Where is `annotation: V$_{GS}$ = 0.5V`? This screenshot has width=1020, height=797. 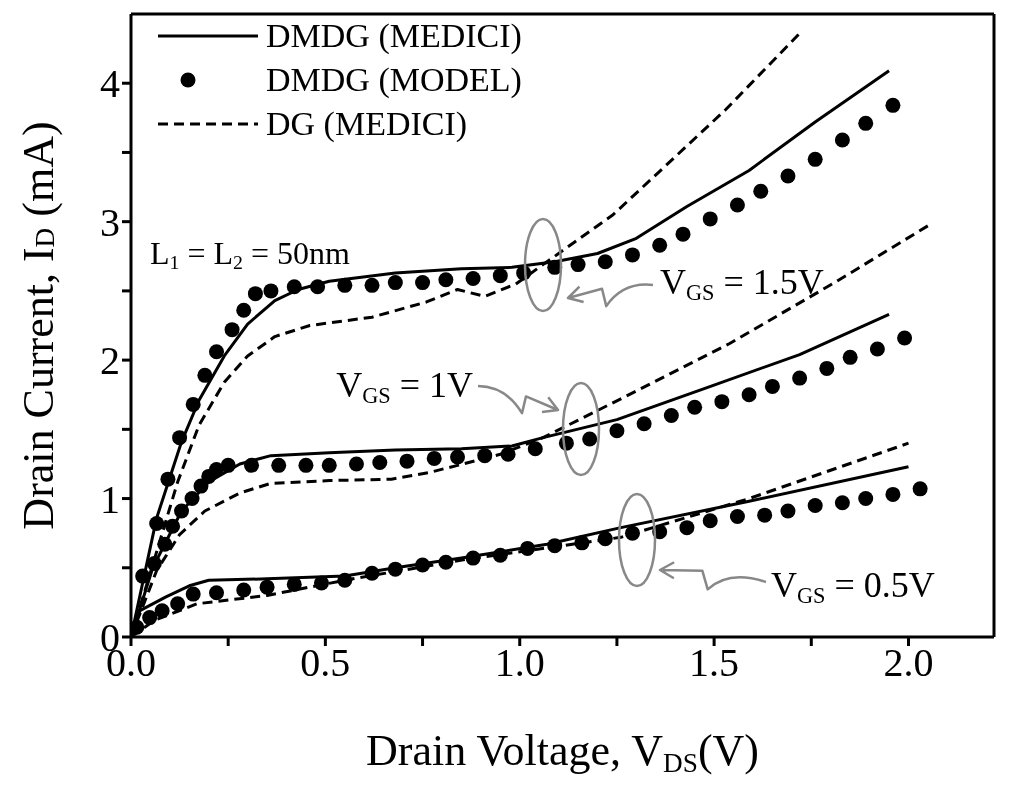
annotation: V$_{GS}$ = 0.5V is located at coordinates (853, 586).